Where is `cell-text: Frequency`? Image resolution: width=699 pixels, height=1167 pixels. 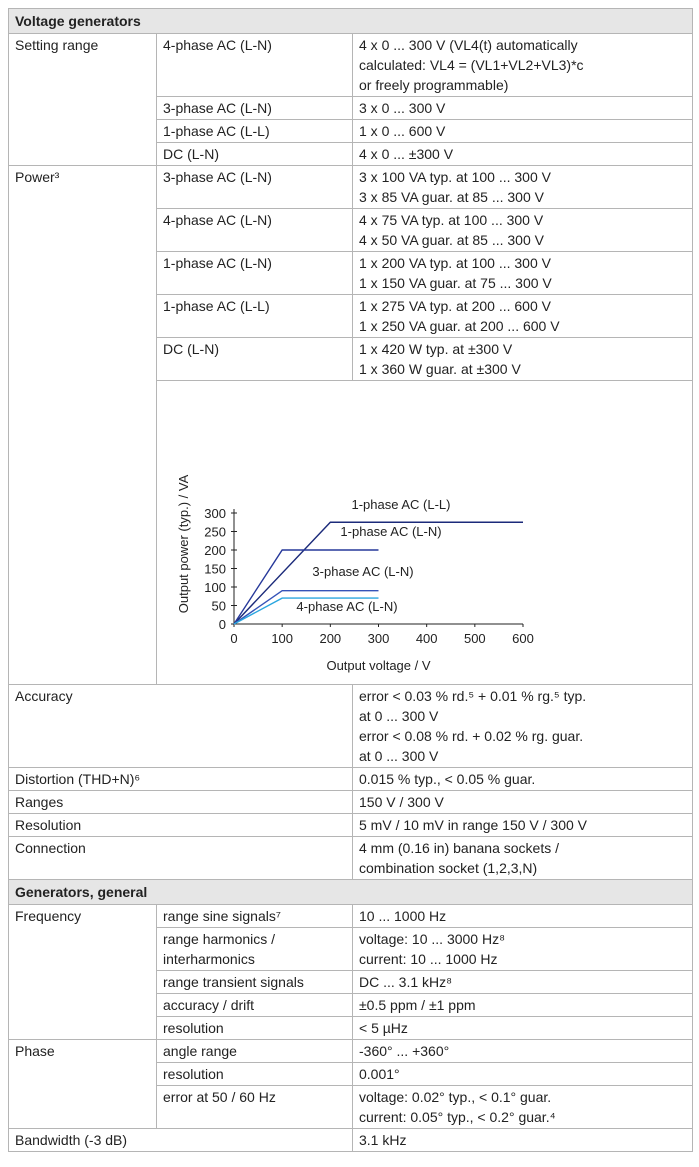 cell-text: Frequency is located at coordinates (48, 916).